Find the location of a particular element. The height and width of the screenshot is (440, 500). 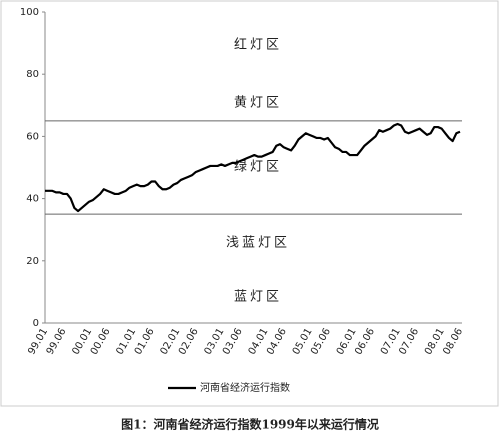

y-tick-label: 20 is located at coordinates (32, 261).